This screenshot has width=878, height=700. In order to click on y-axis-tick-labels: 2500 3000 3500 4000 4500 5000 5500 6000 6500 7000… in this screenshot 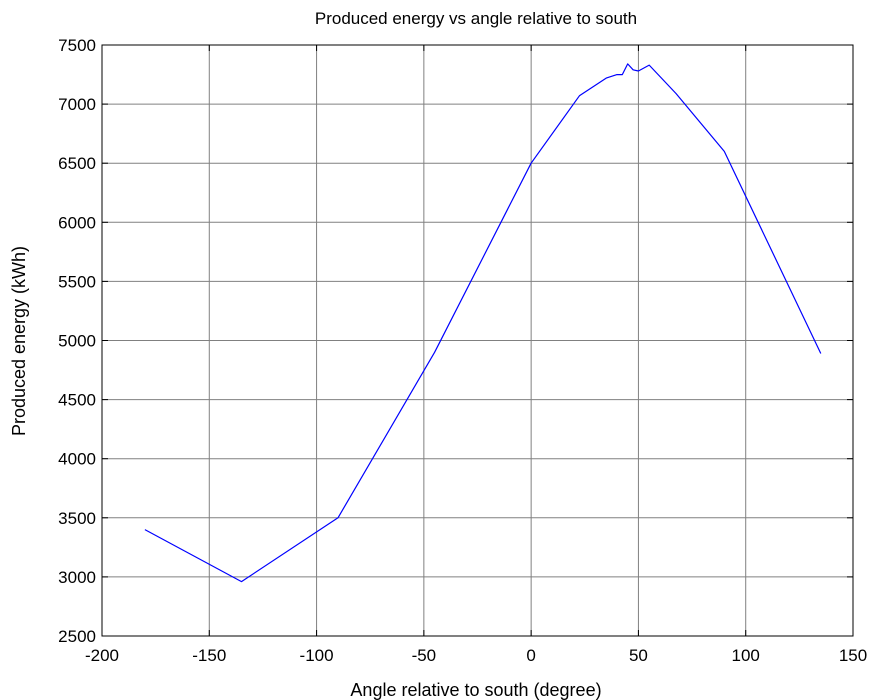, I will do `click(77, 341)`.